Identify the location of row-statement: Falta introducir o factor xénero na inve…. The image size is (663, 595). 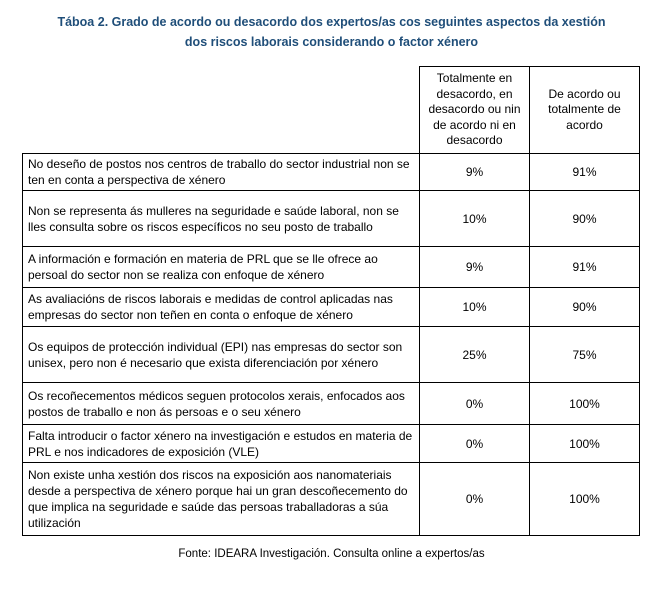
(221, 443).